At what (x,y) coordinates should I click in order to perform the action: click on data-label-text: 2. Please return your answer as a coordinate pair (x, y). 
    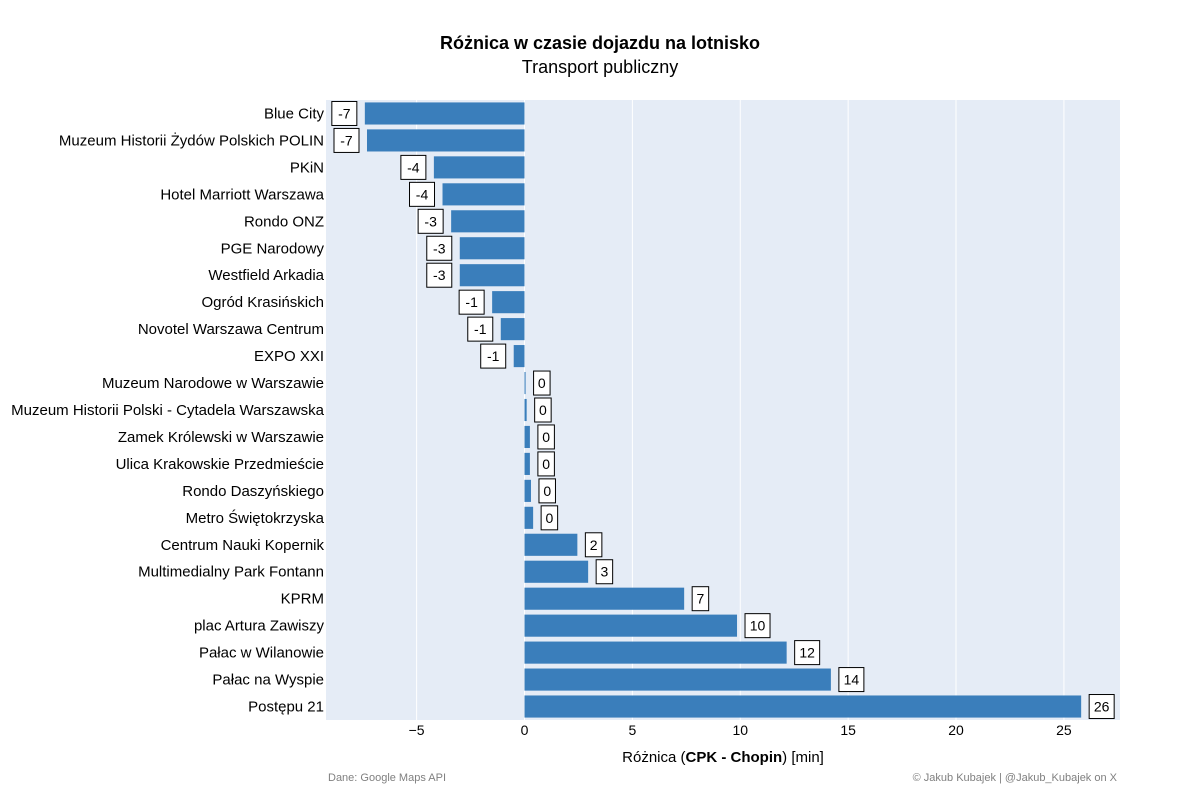
    Looking at the image, I should click on (594, 545).